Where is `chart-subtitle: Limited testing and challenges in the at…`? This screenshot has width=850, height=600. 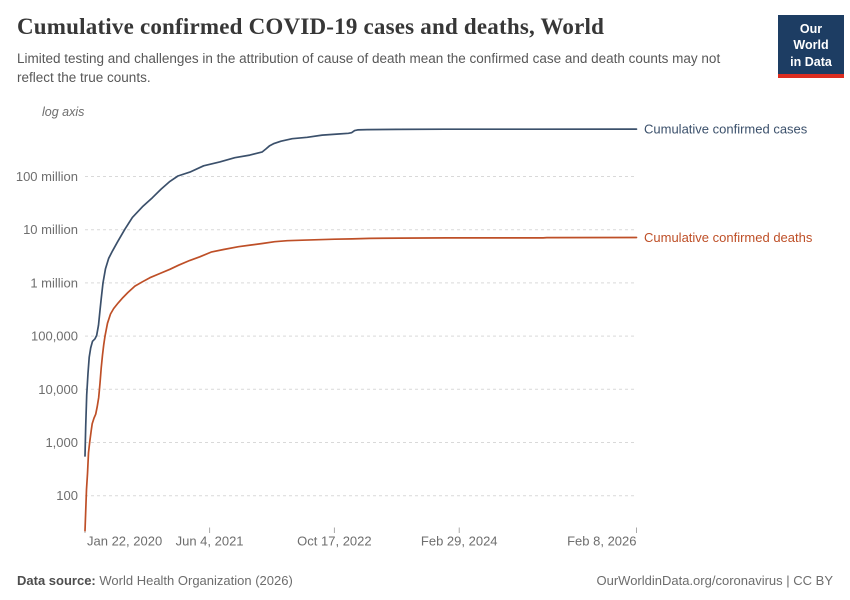
chart-subtitle: Limited testing and challenges in the at… is located at coordinates (369, 68).